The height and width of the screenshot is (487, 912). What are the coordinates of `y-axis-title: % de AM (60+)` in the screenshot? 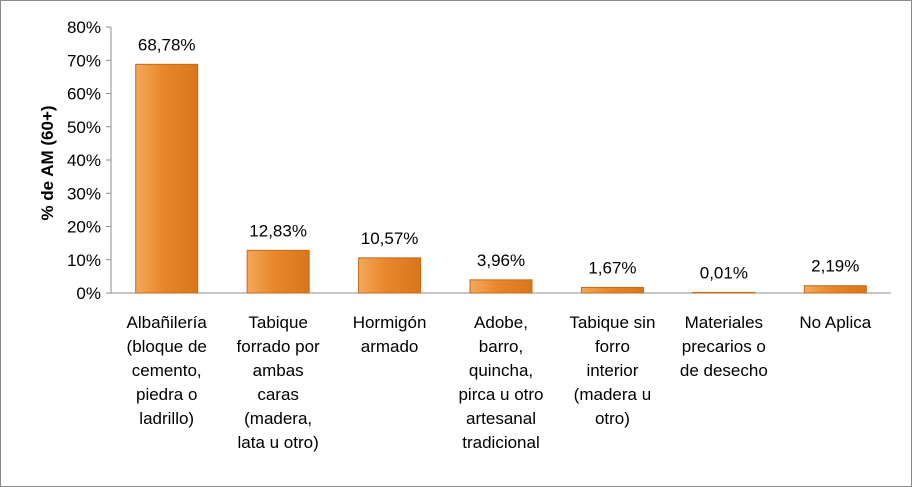 It's located at (47, 162).